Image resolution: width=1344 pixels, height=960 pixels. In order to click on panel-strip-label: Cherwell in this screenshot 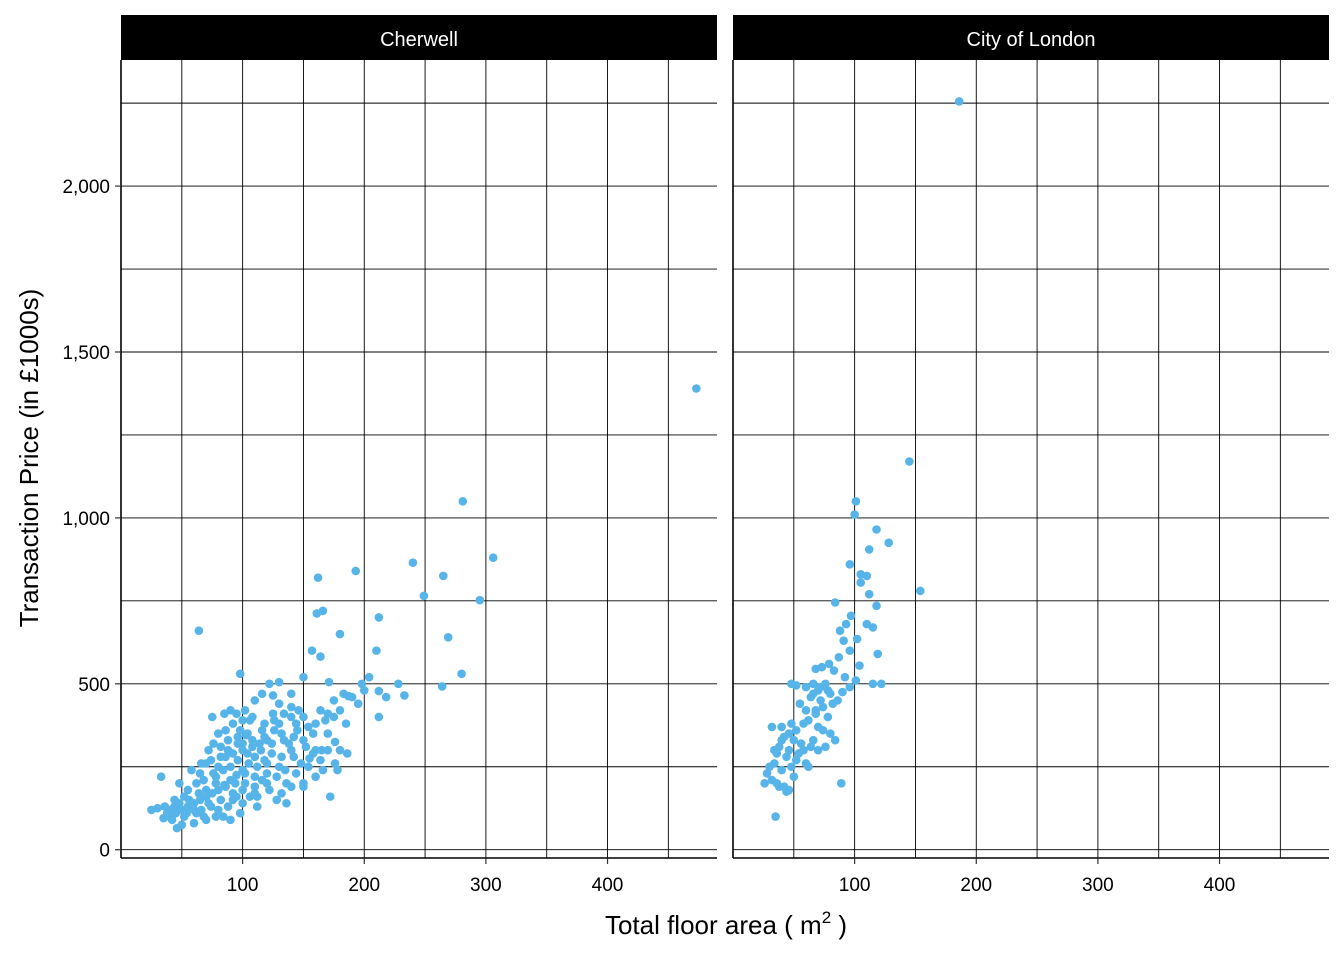, I will do `click(419, 40)`.